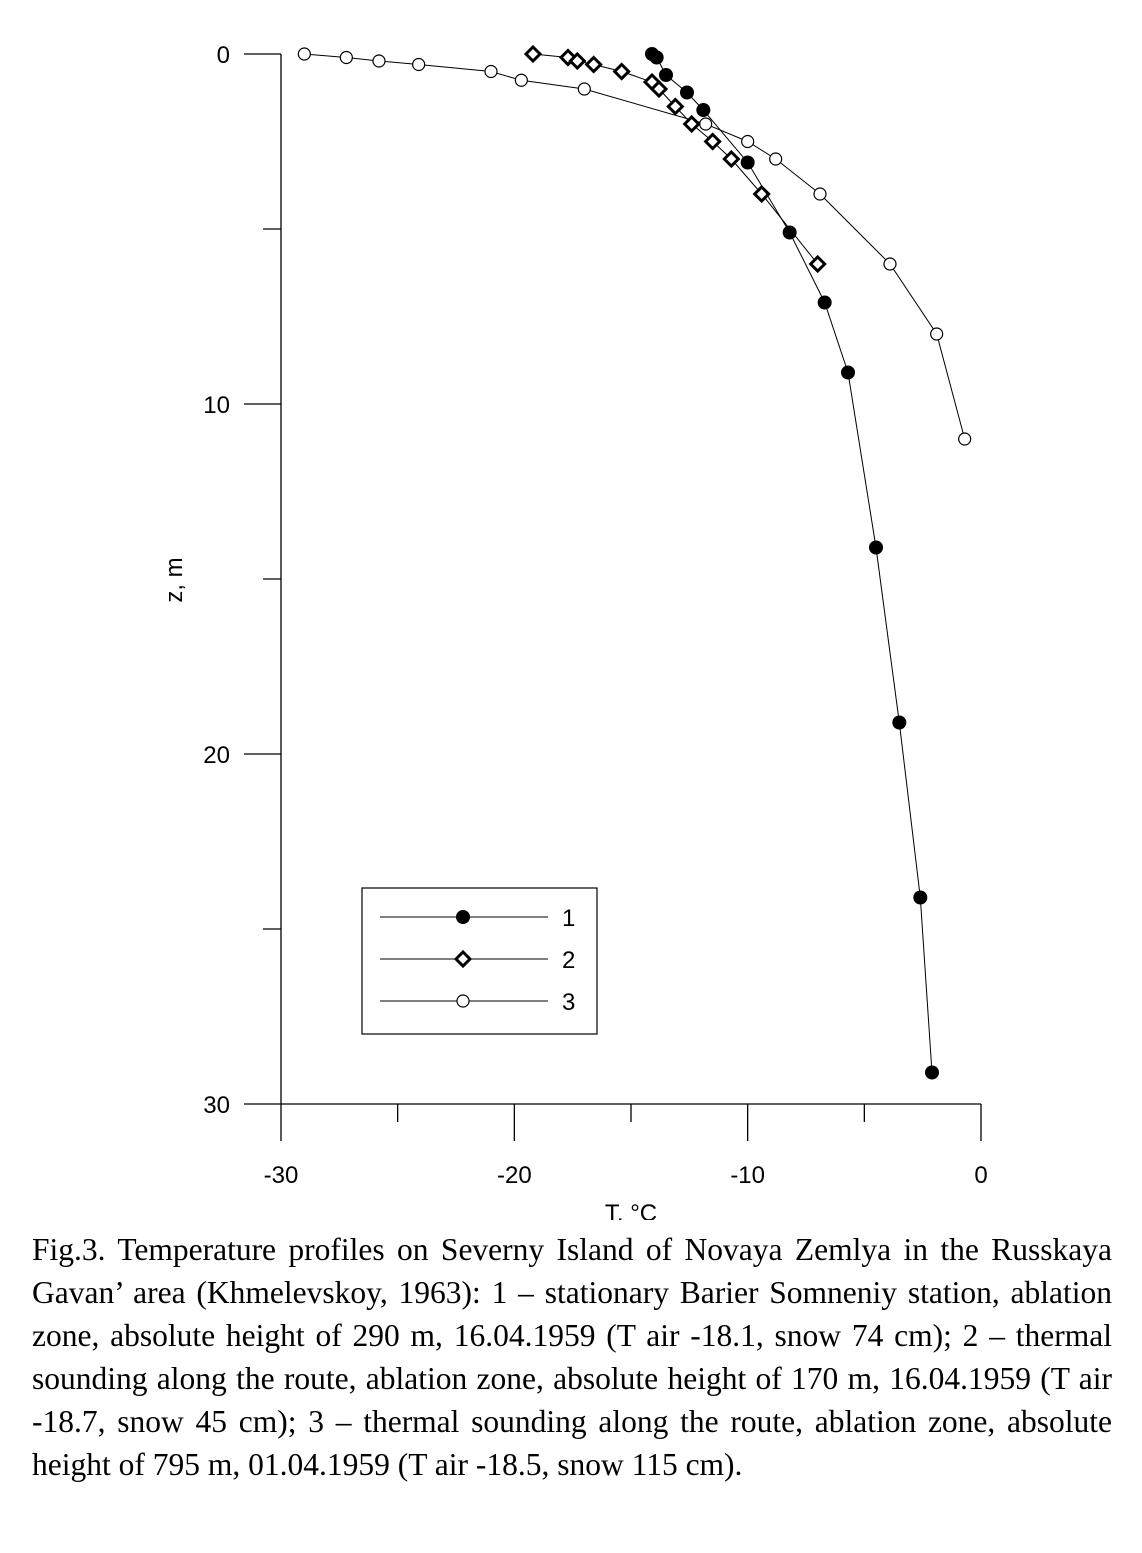  I want to click on legend-entry-2: 2, so click(477, 960).